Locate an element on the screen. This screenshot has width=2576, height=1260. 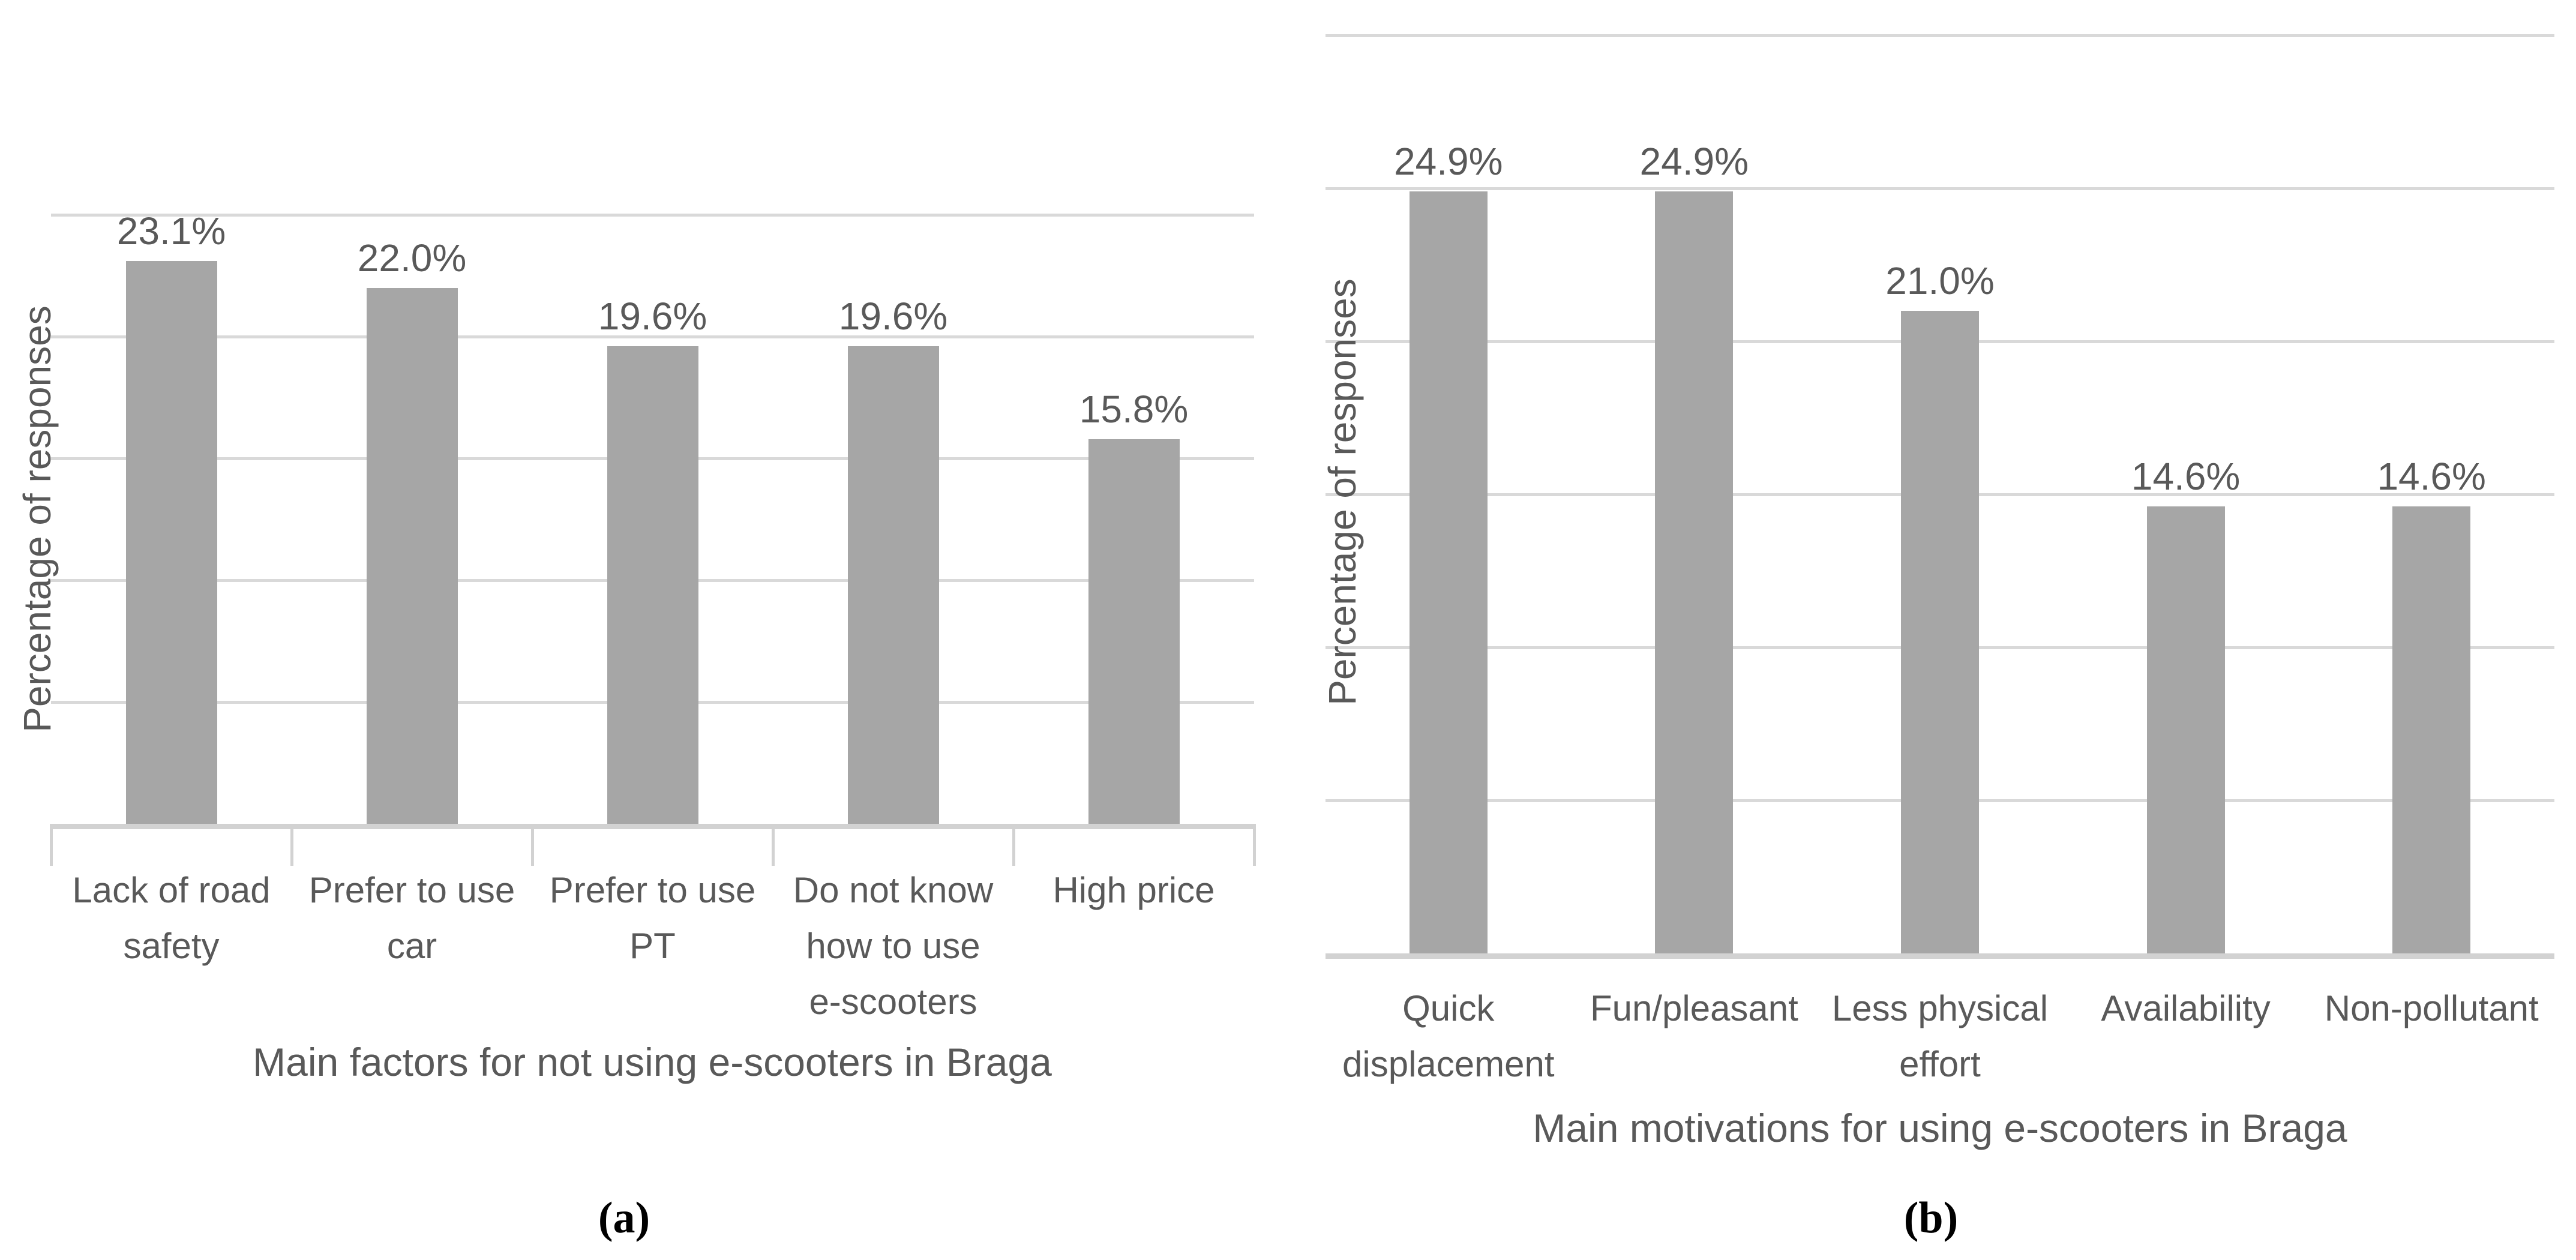
bar-value-label-5: 14.6% is located at coordinates (2431, 477).